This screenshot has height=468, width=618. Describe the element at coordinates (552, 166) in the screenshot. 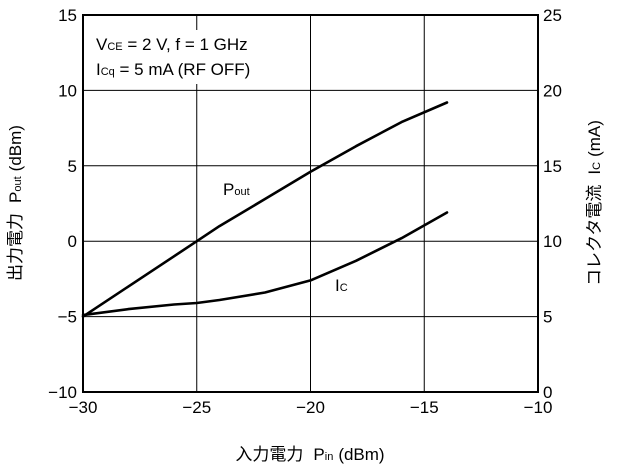

I see `y-right-tick-label: 15` at that location.